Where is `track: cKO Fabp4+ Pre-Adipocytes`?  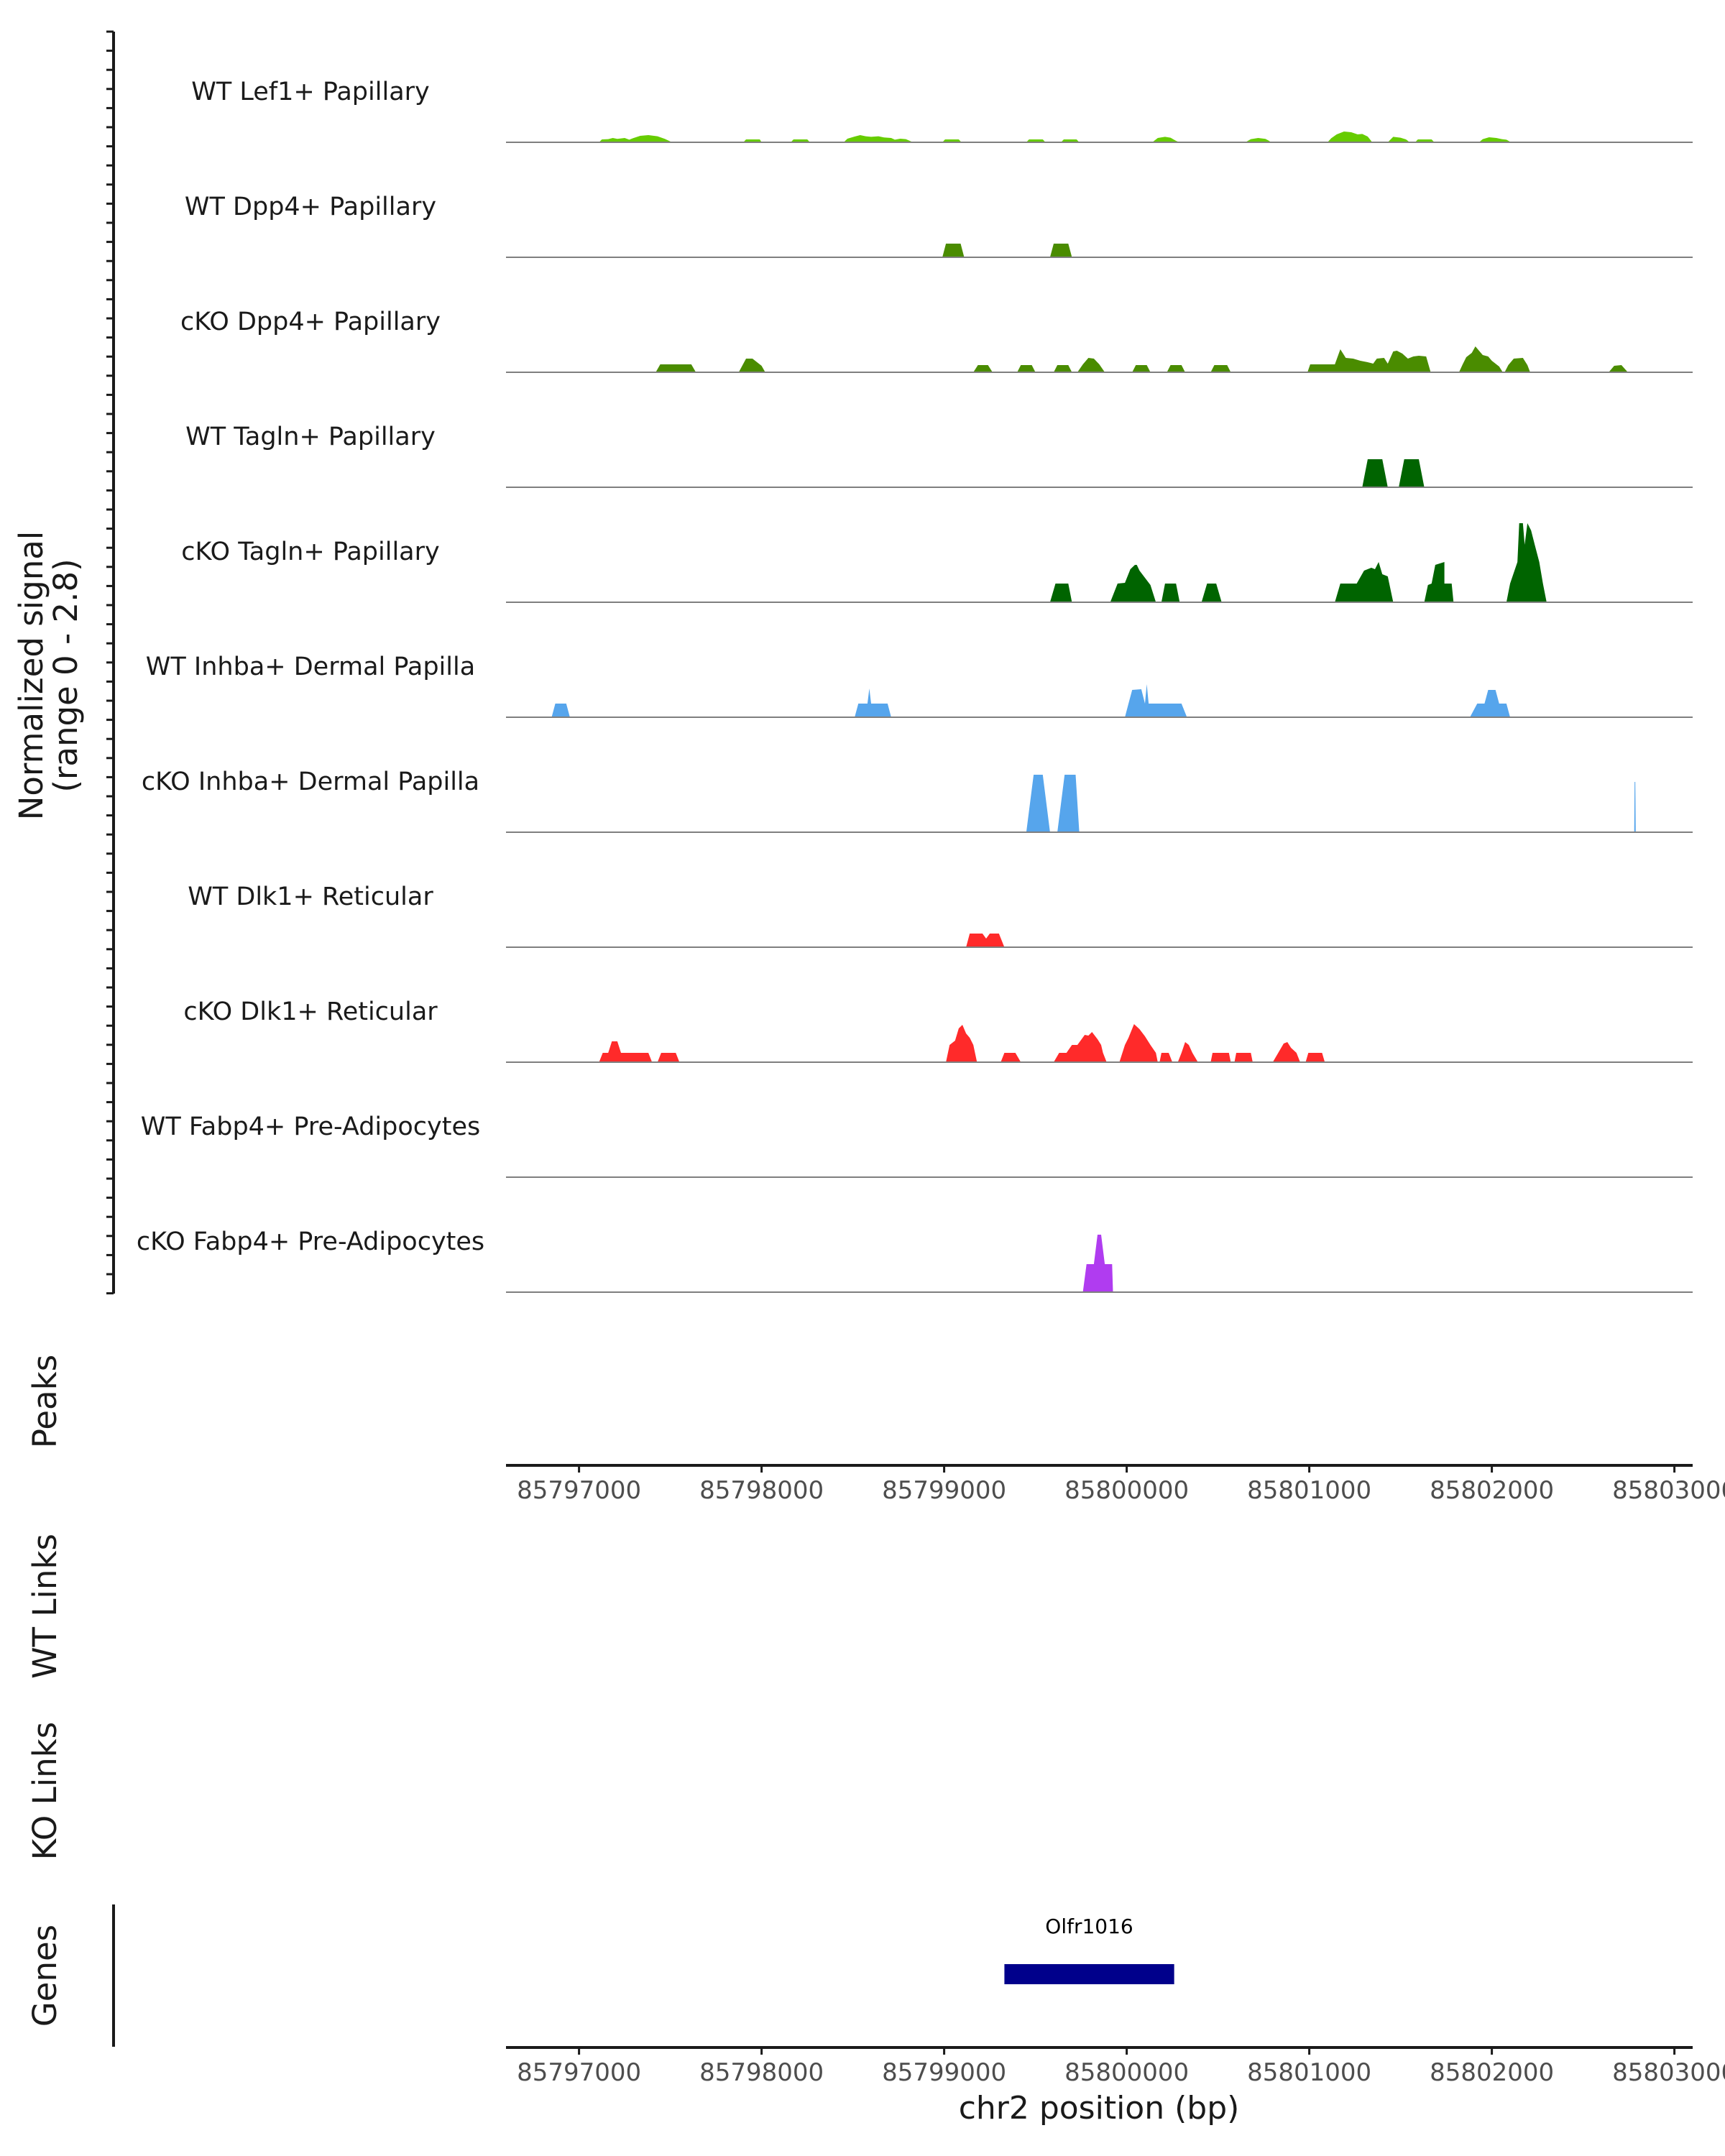
track: cKO Fabp4+ Pre-Adipocytes is located at coordinates (915, 1260).